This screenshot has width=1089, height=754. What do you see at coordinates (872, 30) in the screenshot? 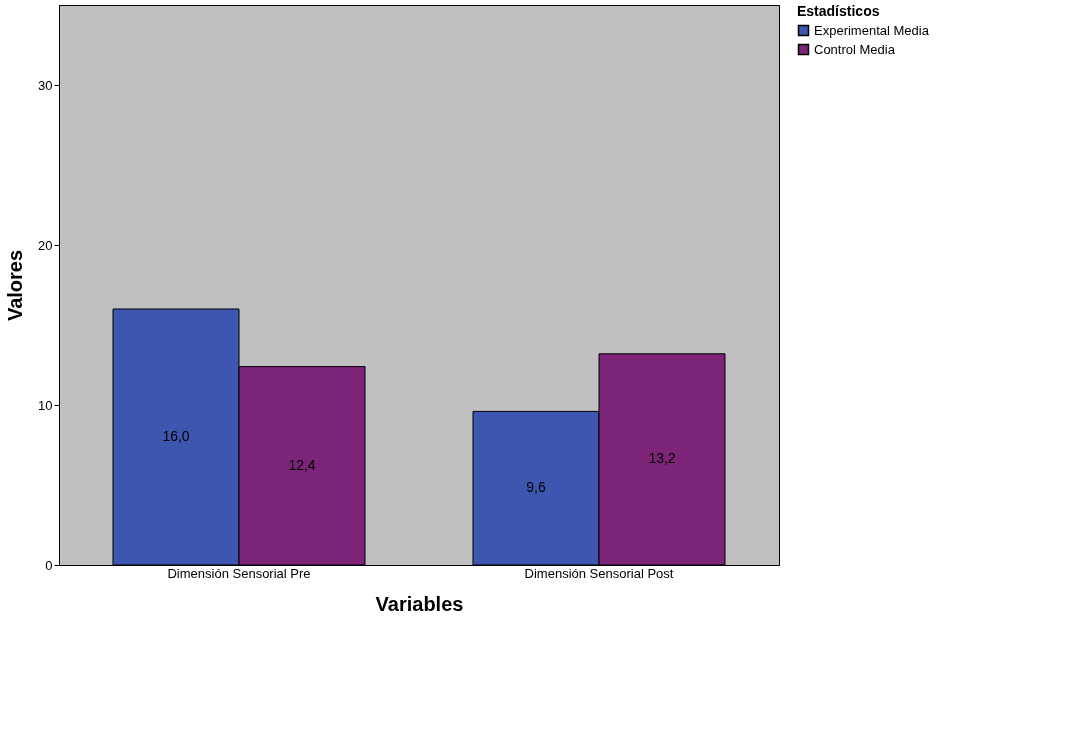
I see `legend-label: Experimental Media` at bounding box center [872, 30].